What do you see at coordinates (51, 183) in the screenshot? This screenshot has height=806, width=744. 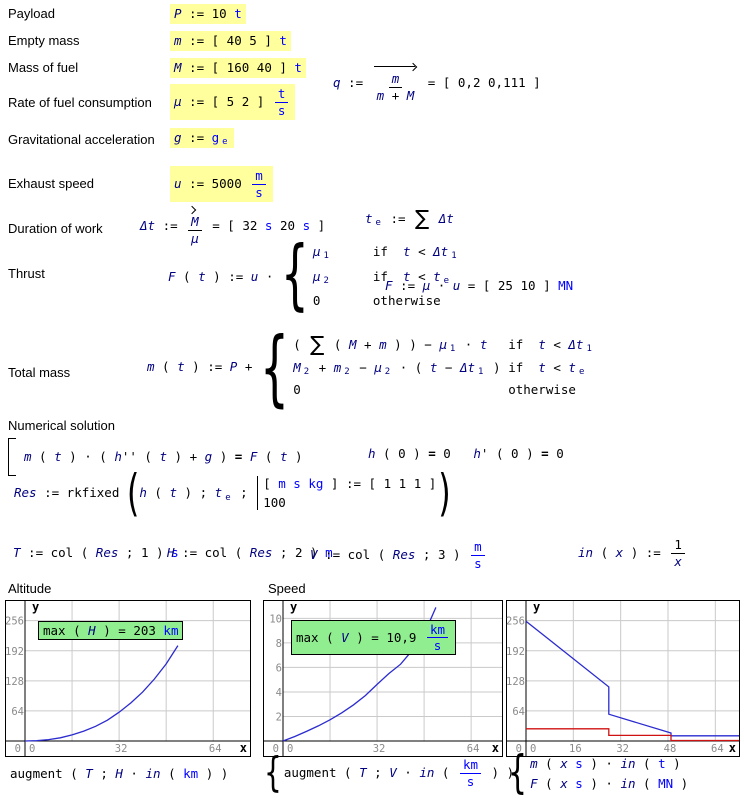 I see `label-exhaust-speed: Exhaust speed` at bounding box center [51, 183].